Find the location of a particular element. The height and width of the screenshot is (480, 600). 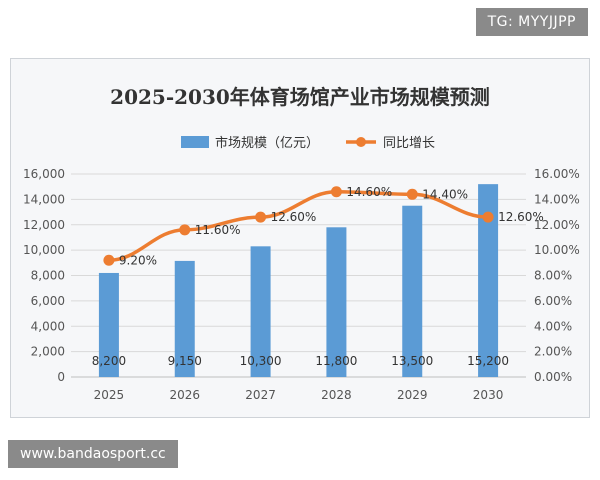

growth-value-label: 11.60% is located at coordinates (218, 230).